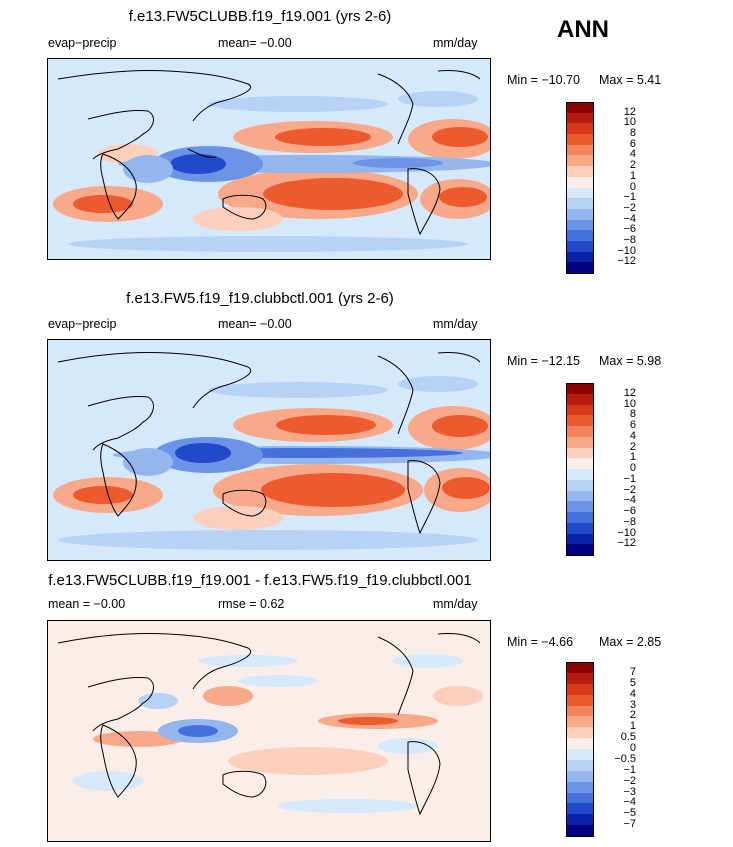 The width and height of the screenshot is (733, 847). I want to click on colorbar-level-label: −3, so click(629, 791).